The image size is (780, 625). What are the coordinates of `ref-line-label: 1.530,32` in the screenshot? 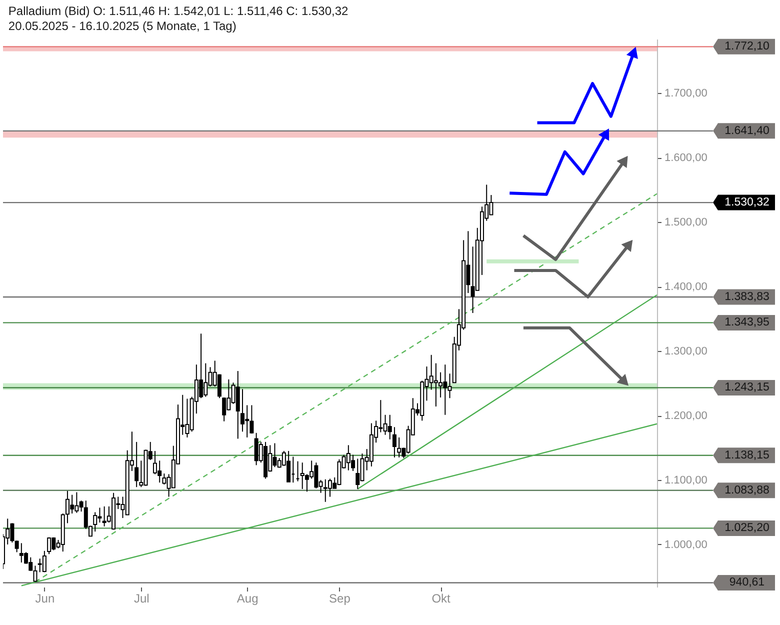 It's located at (747, 202).